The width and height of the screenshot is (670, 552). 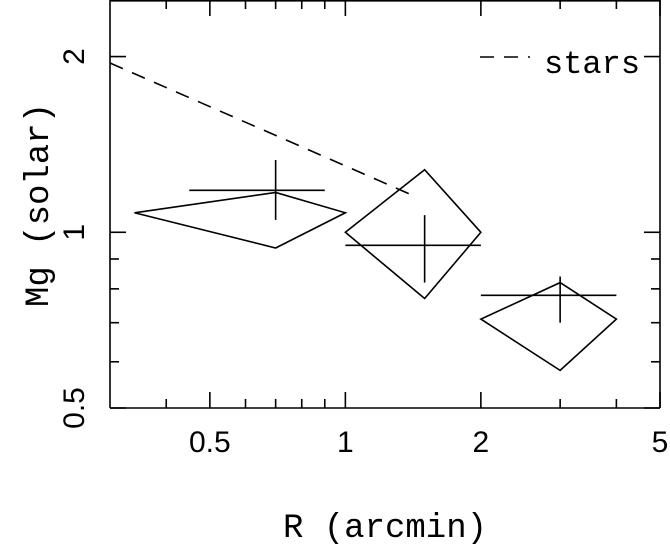 I want to click on y-axis-label: Mg (solar), so click(x=40, y=205).